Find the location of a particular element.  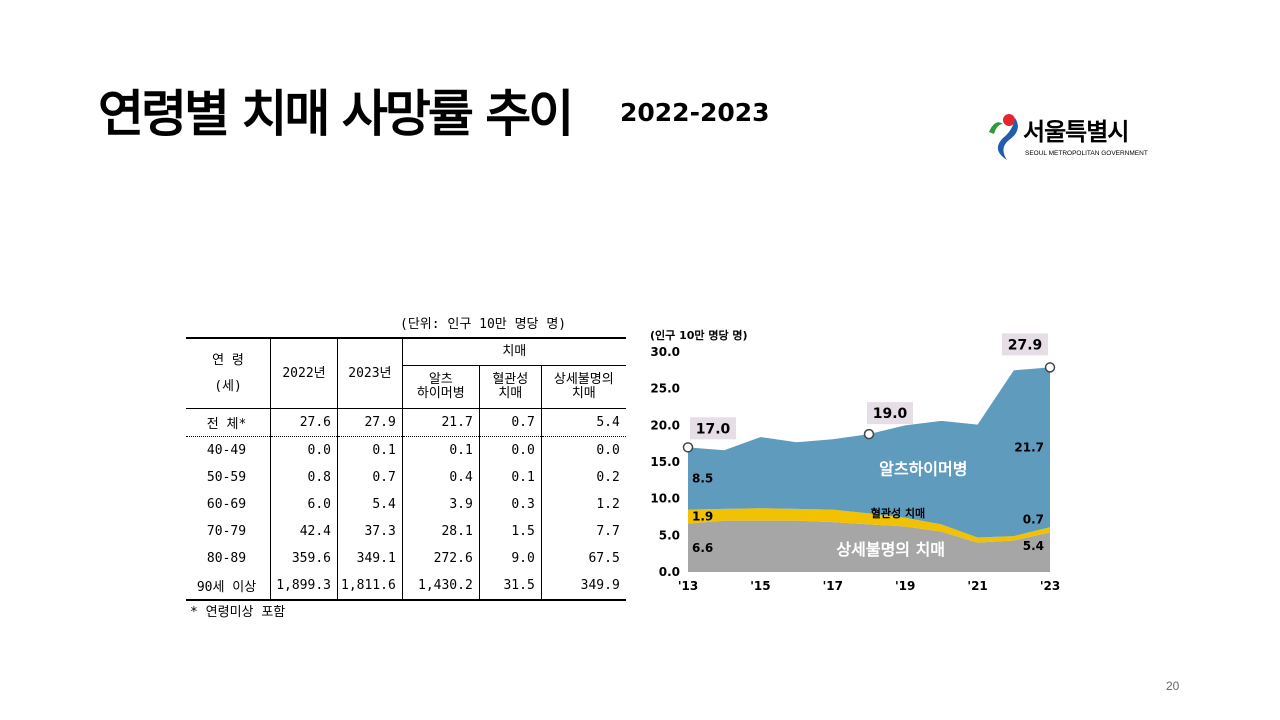

chart-title: (인구 10만 명당 명) is located at coordinates (699, 335).